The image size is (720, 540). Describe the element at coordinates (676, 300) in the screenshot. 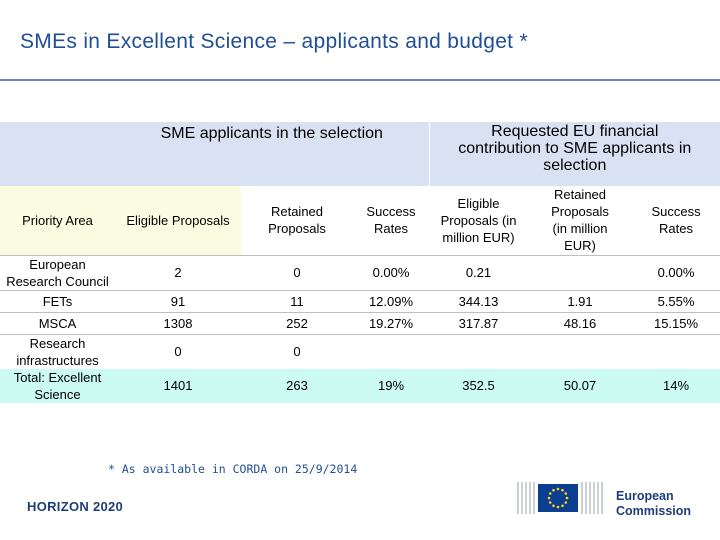

I see `cell-success-budget: 5.55%` at that location.